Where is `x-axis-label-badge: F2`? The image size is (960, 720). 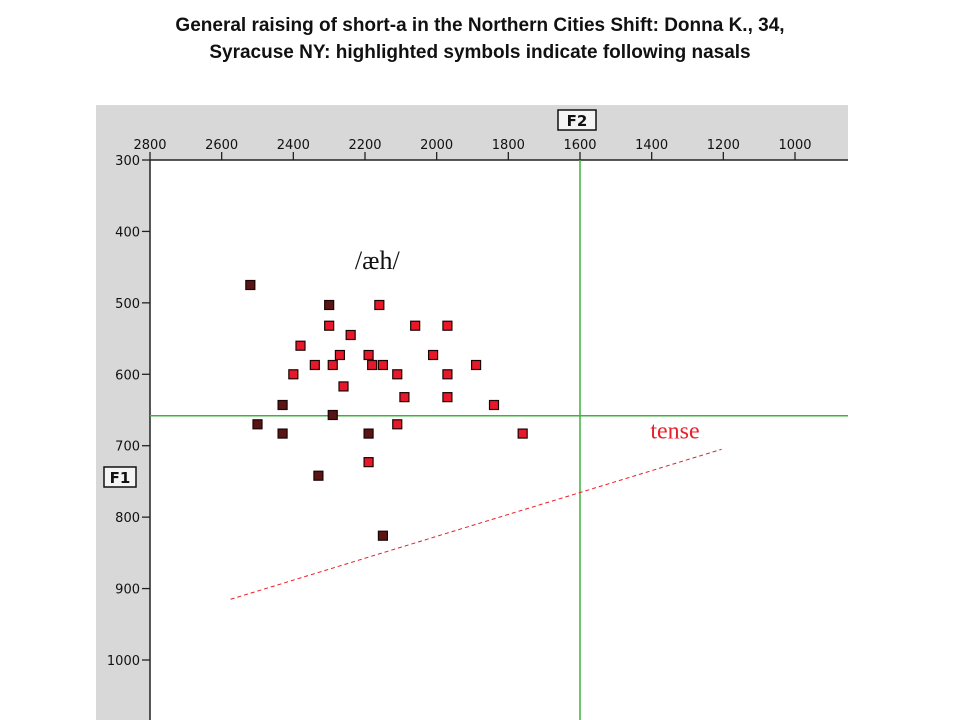 x-axis-label-badge: F2 is located at coordinates (577, 120).